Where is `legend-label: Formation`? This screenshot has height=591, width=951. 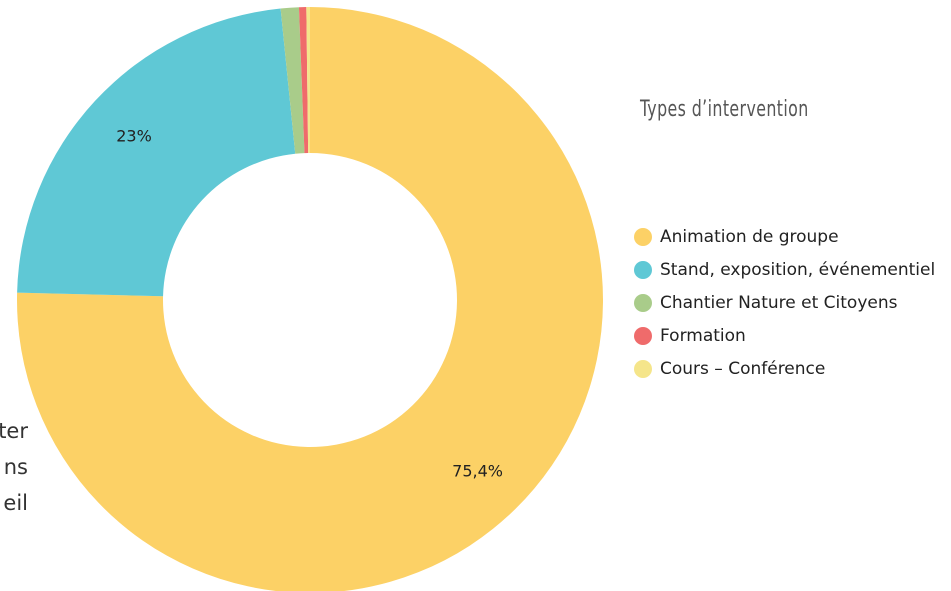 legend-label: Formation is located at coordinates (703, 336).